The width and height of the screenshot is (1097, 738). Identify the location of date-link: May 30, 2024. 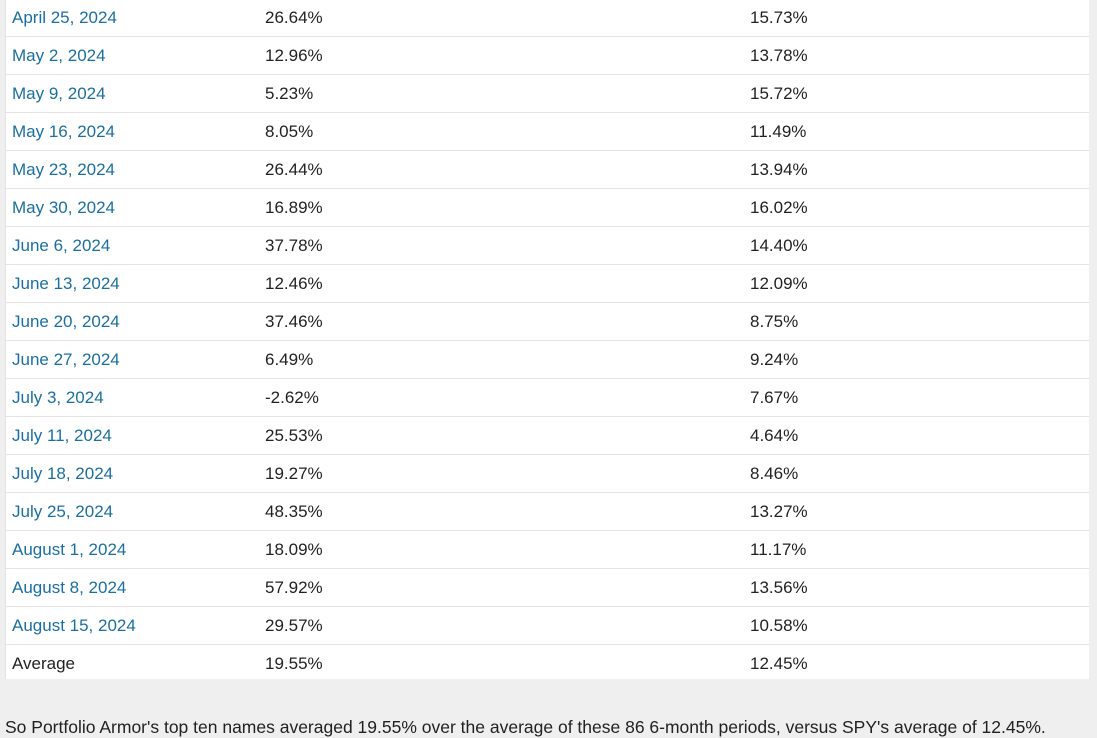
(132, 207).